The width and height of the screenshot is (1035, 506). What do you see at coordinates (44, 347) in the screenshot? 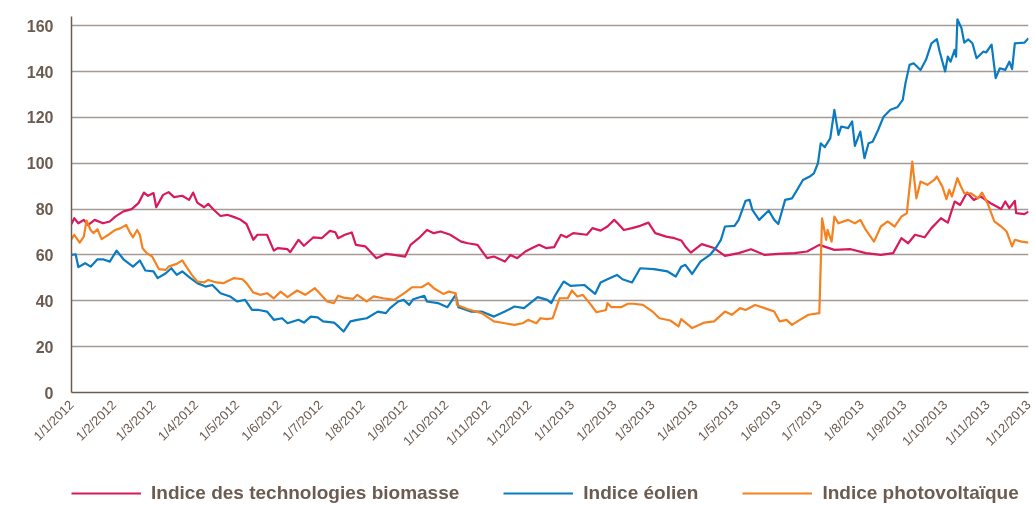
I see `y-tick-label: 20` at bounding box center [44, 347].